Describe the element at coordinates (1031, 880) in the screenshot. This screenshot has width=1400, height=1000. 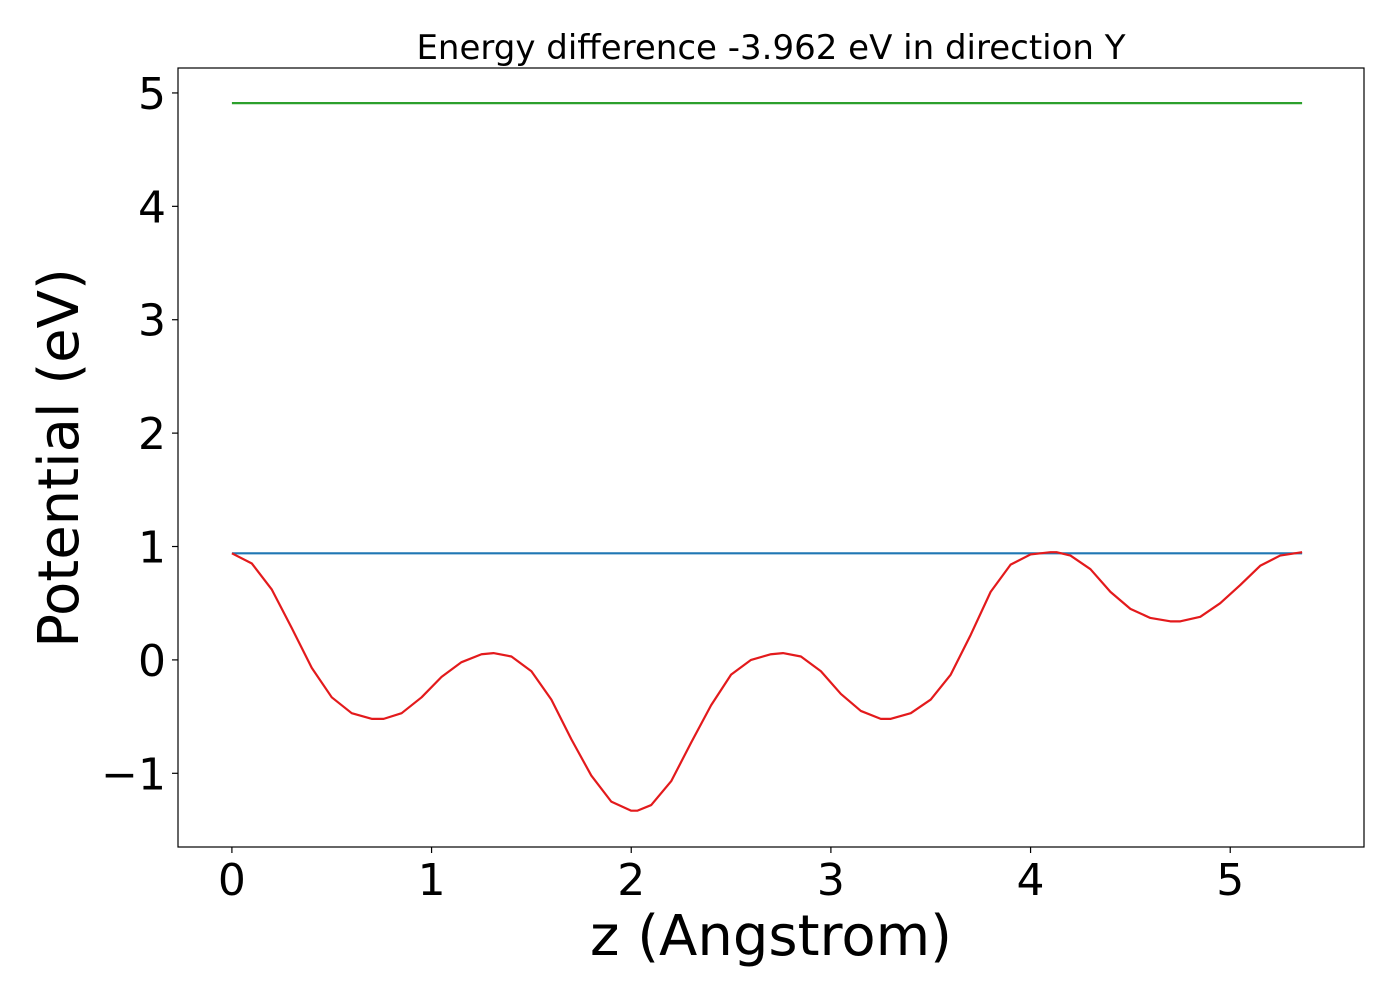
I see `x-tick-label: 4` at that location.